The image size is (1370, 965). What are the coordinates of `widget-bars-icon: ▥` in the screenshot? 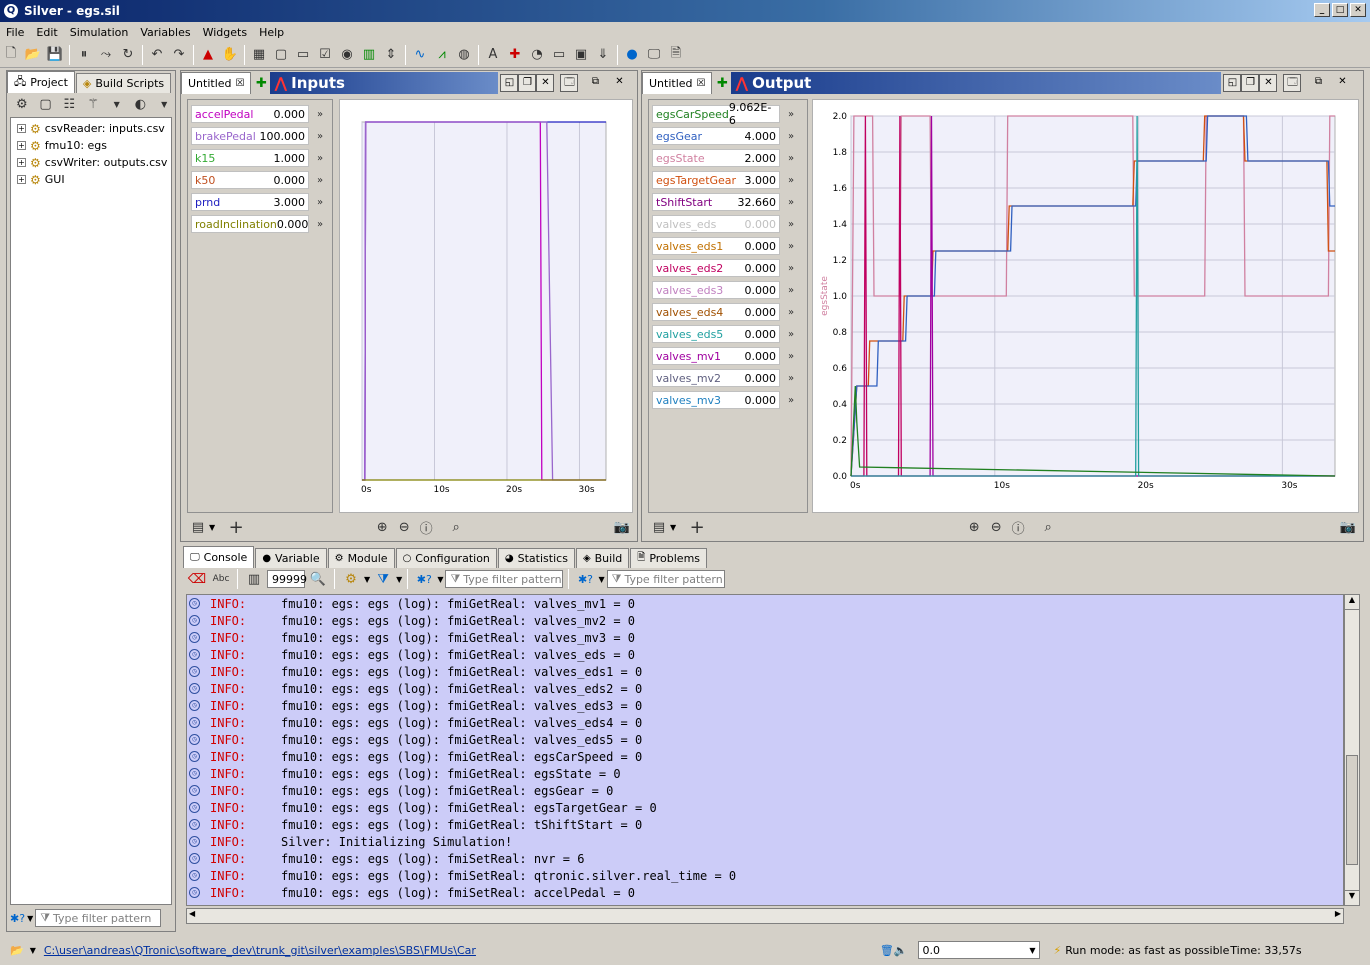 It's located at (369, 54).